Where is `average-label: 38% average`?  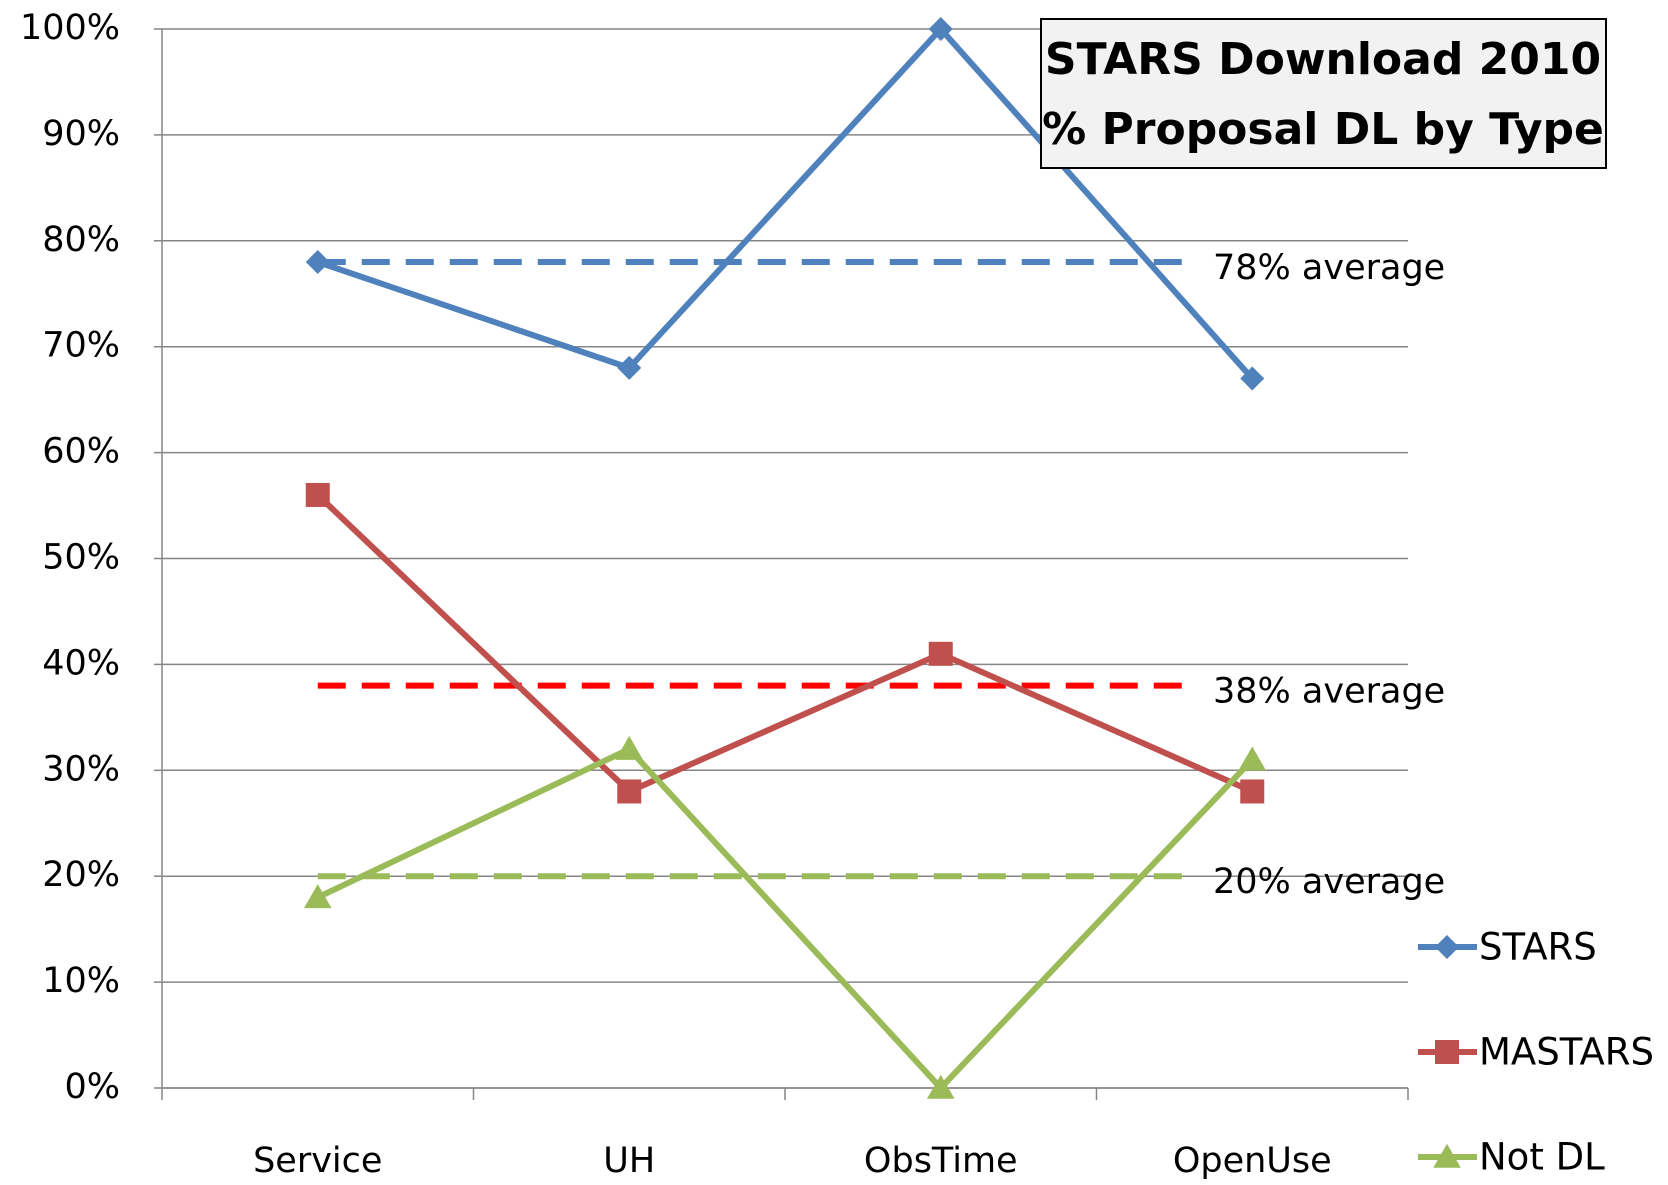
average-label: 38% average is located at coordinates (1329, 692).